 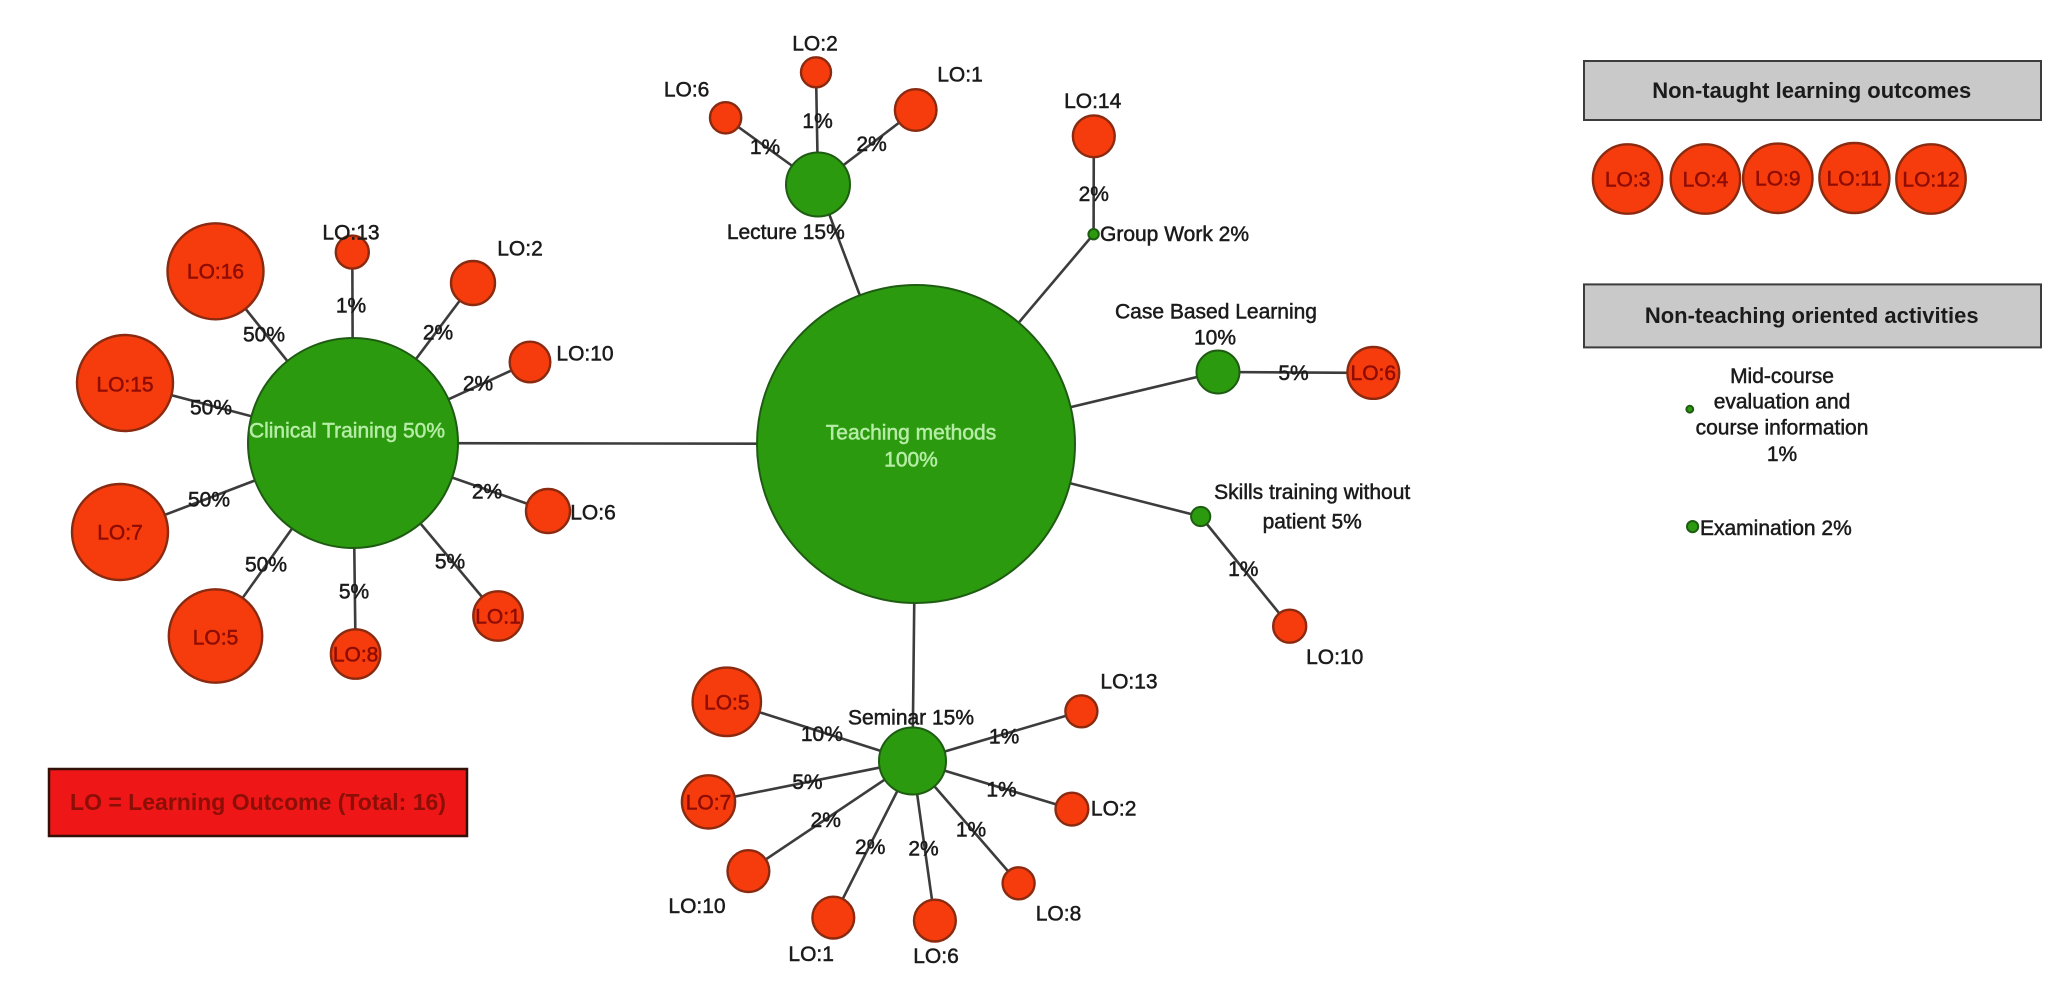 I want to click on svg-text: Examination 2%, so click(x=1776, y=528).